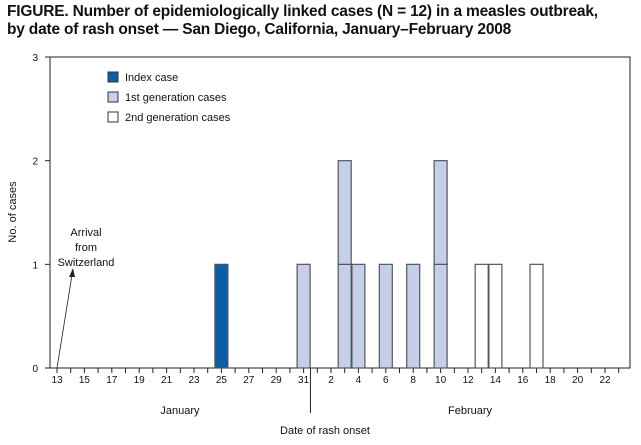 The image size is (641, 445). I want to click on x-tick-label: 19, so click(140, 380).